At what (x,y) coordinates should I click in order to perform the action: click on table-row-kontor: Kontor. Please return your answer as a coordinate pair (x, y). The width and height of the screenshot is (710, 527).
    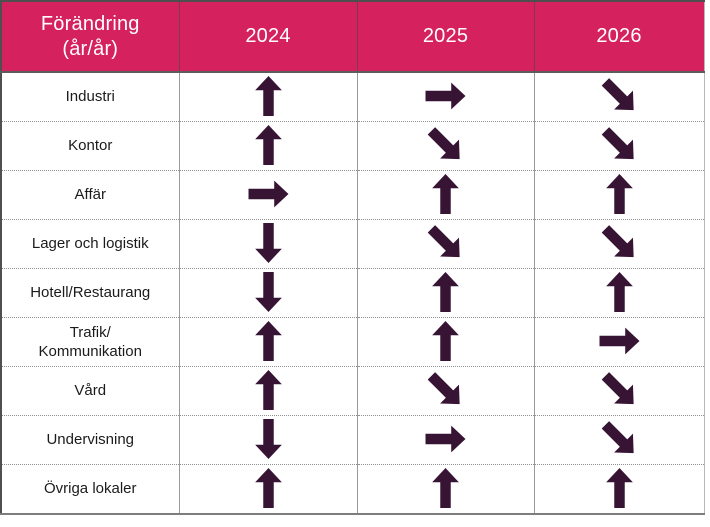
    Looking at the image, I should click on (352, 146).